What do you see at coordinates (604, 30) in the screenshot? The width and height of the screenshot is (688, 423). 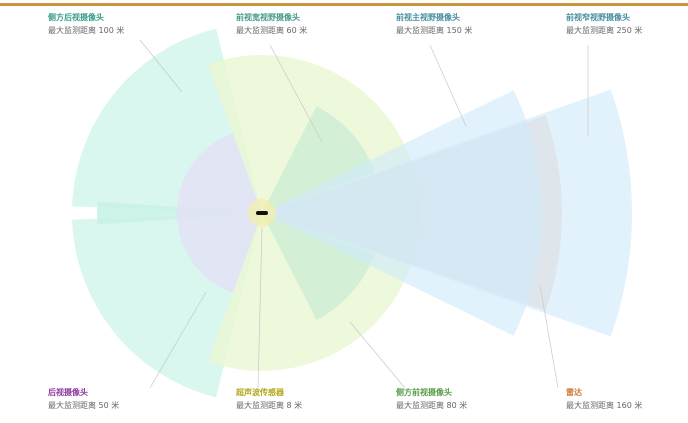 I see `sensor-range: 最大监测距离 250 米` at bounding box center [604, 30].